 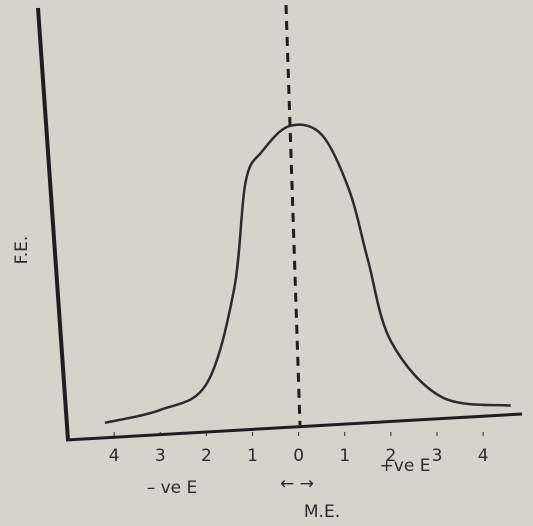 What do you see at coordinates (297, 484) in the screenshot?
I see `annotation: ← →` at bounding box center [297, 484].